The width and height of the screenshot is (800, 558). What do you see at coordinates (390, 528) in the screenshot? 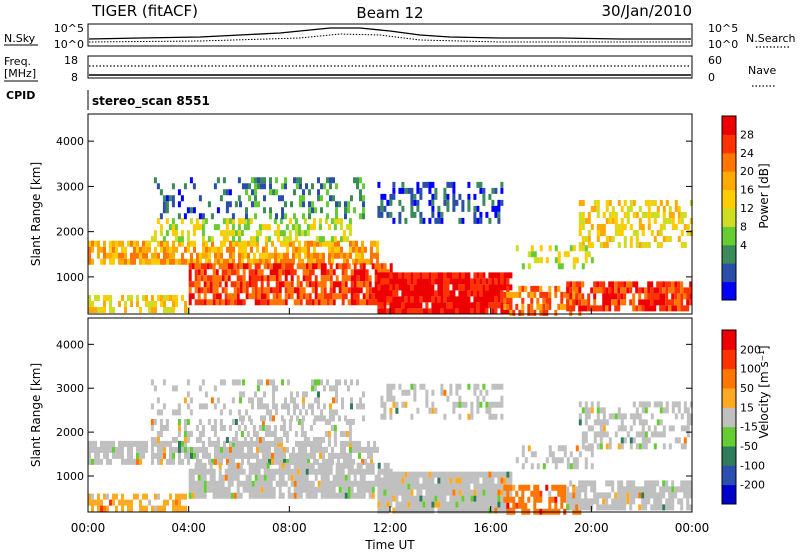
I see `x-tick-label: 12:00` at bounding box center [390, 528].